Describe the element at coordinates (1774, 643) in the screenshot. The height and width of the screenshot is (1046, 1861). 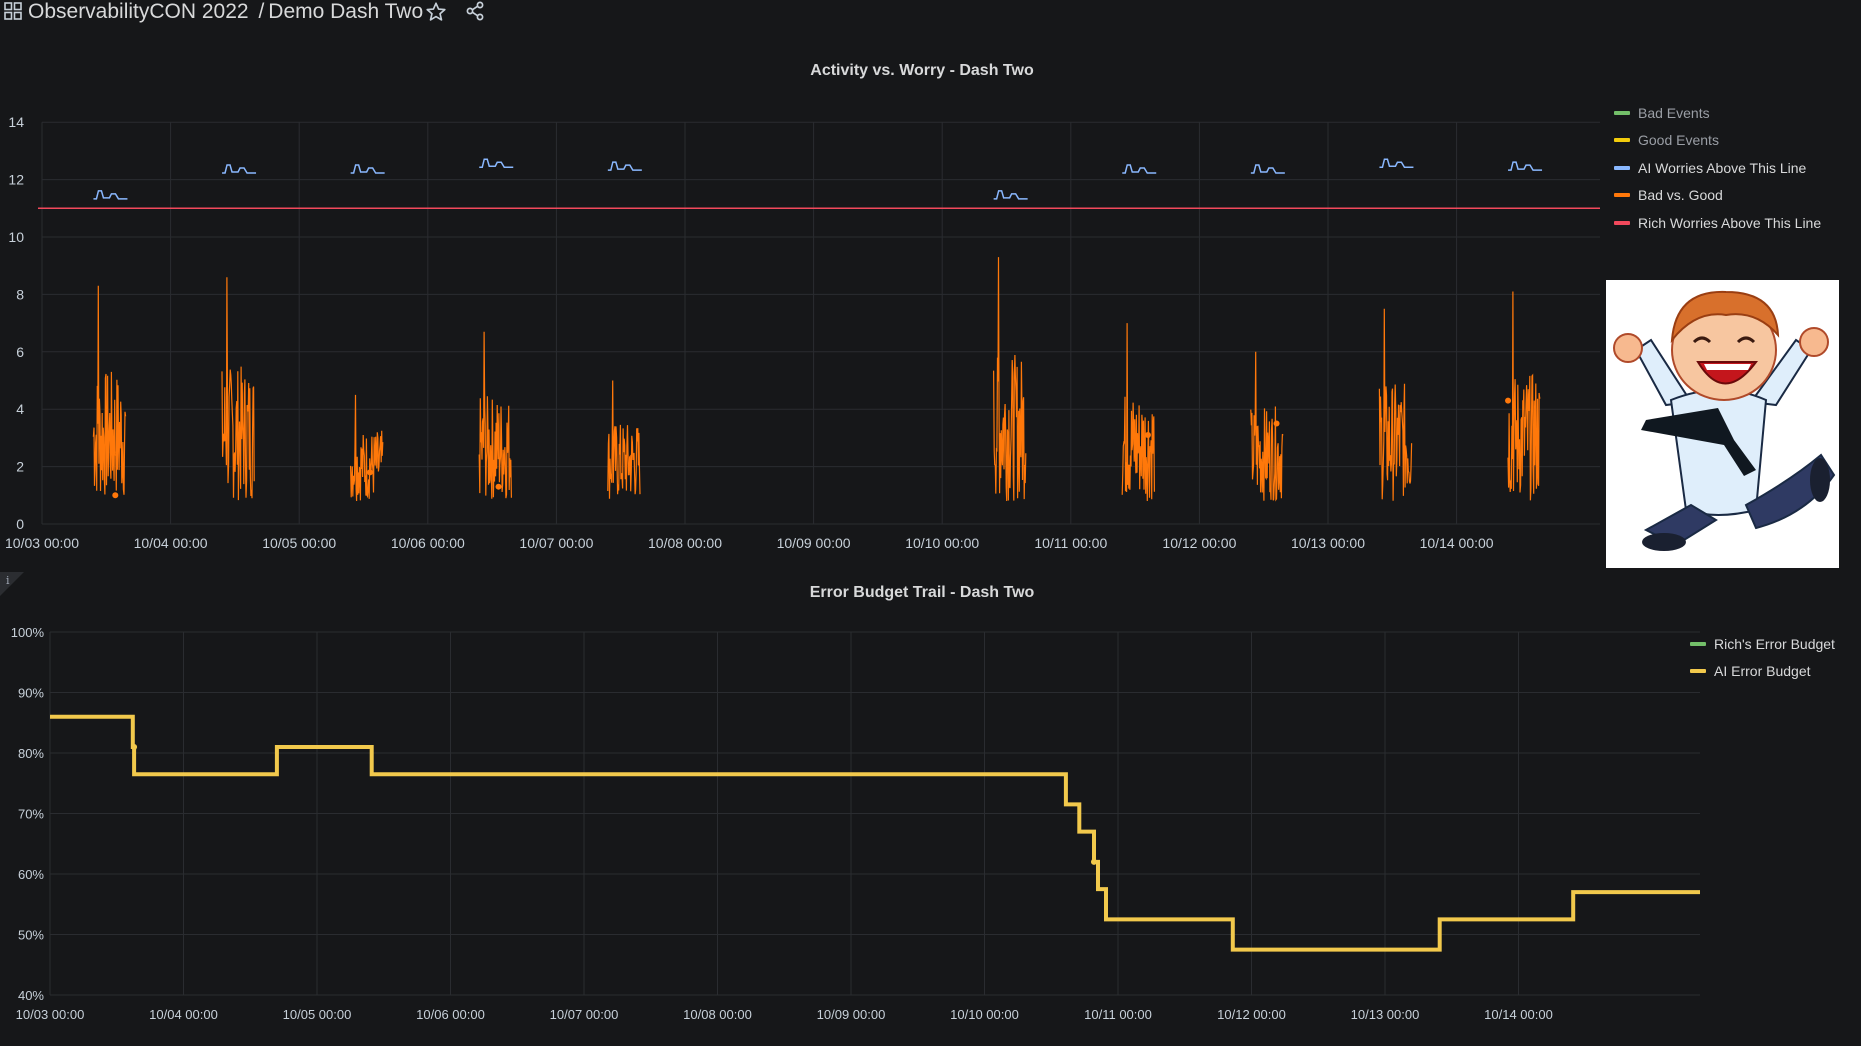
I see `legend-label: Rich's Error Budget` at that location.